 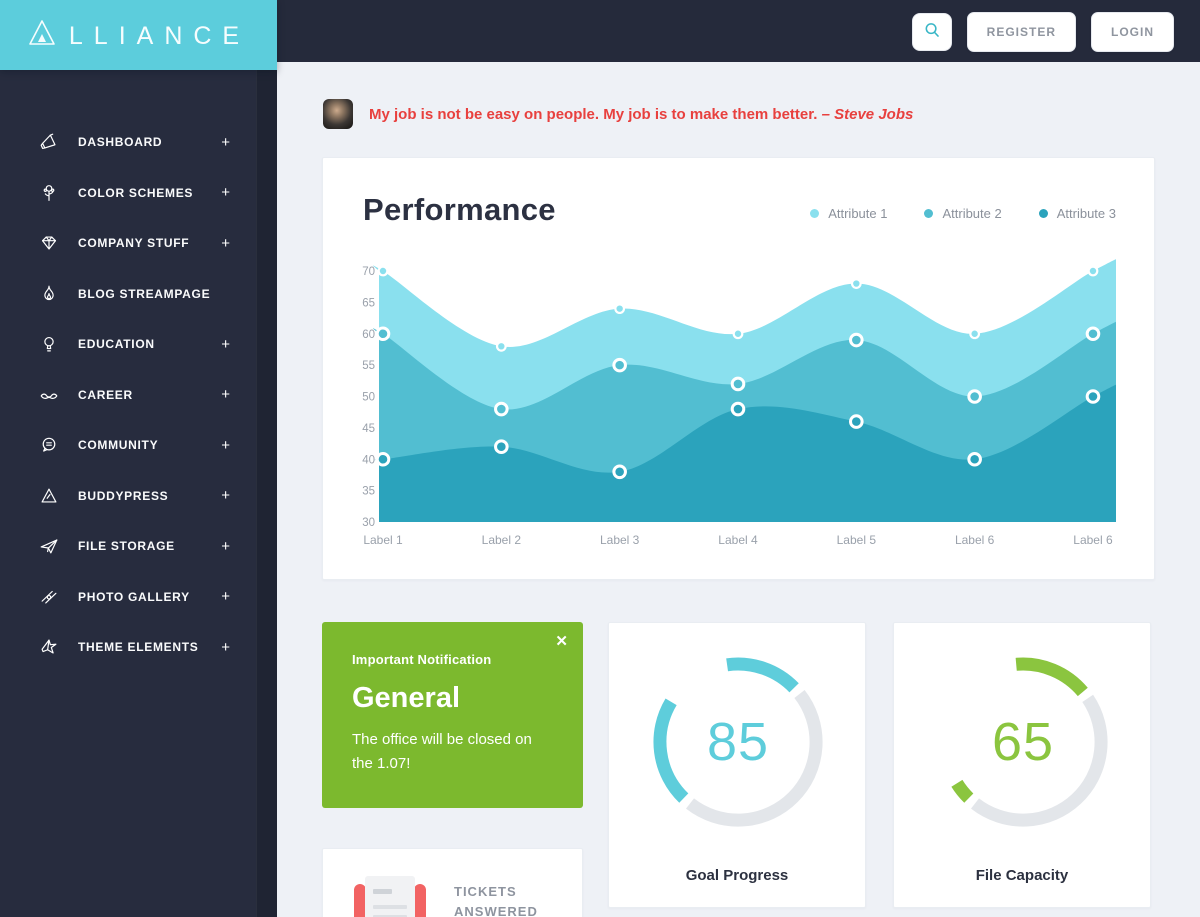 What do you see at coordinates (134, 243) in the screenshot?
I see `sidebar-item-label: COMPANY STUFF` at bounding box center [134, 243].